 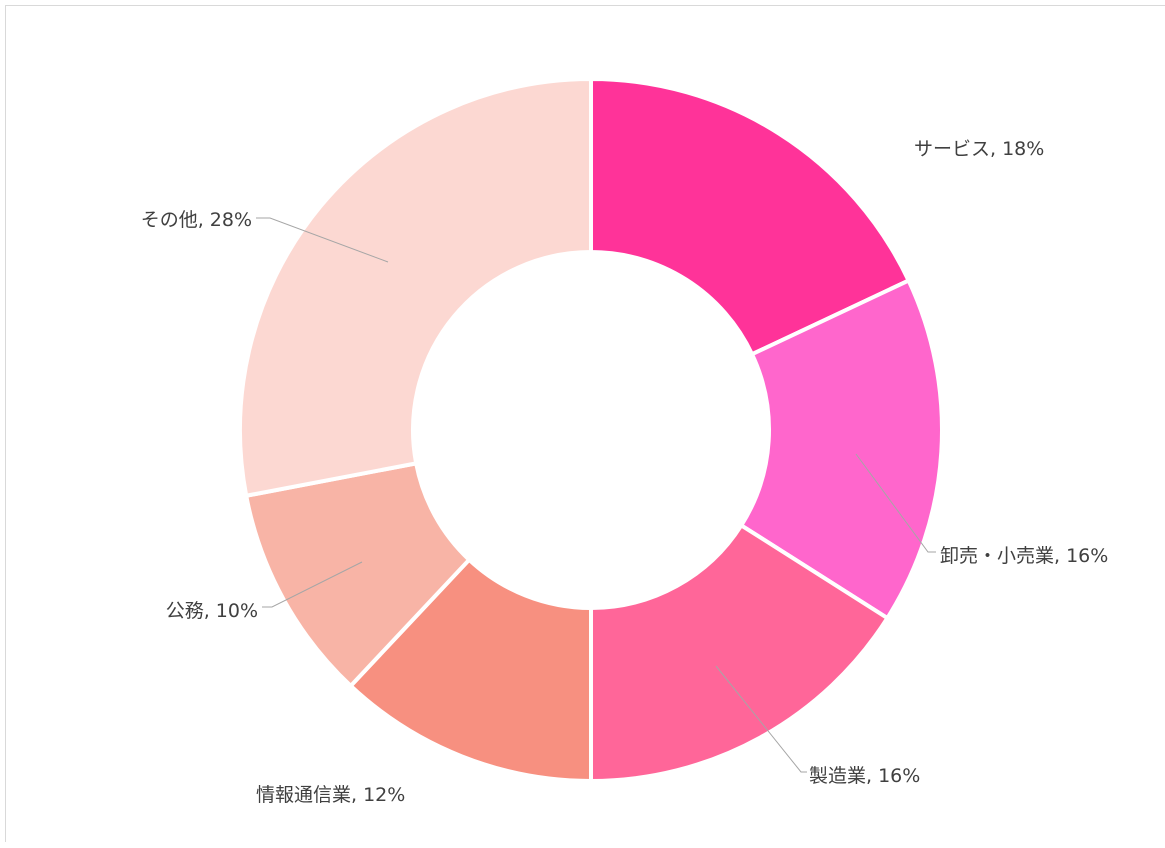 What do you see at coordinates (212, 611) in the screenshot?
I see `data-label-5: 公務, 10%` at bounding box center [212, 611].